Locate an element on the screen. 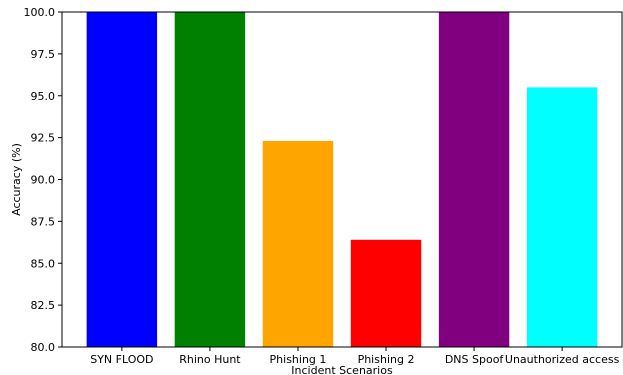  y-axis: 80.0 82.5 85.0 87.5 90.0 92.5 95.0 97.5 100.0 is located at coordinates (43, 180).